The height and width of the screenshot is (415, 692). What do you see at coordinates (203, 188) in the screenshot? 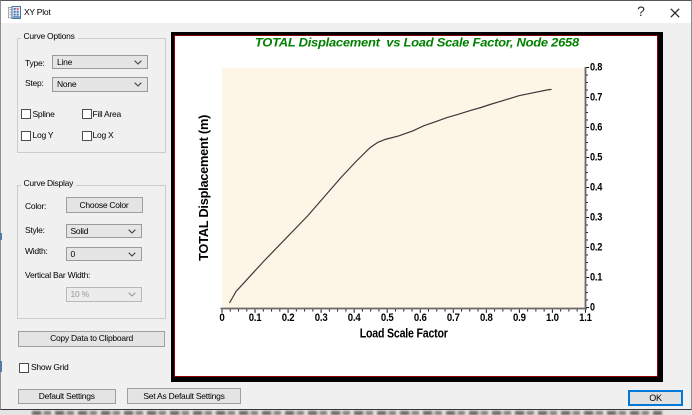
I see `svg-text: TOTAL Displacement (m)` at bounding box center [203, 188].